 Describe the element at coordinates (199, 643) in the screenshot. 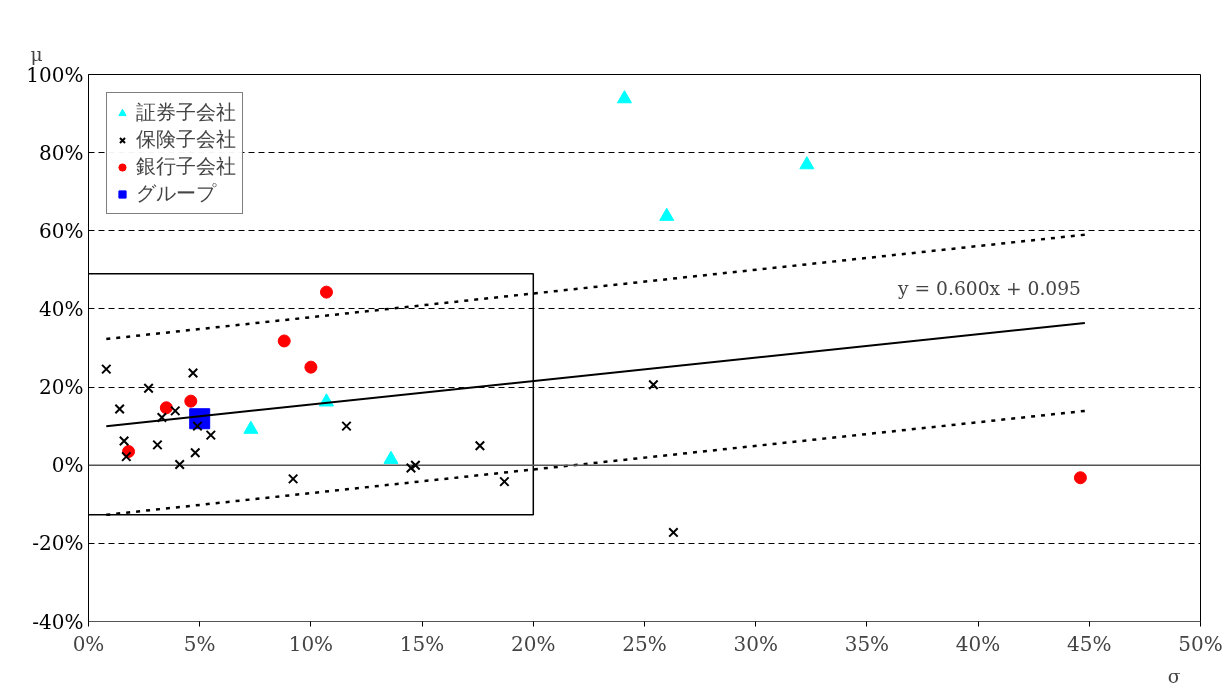

I see `x-tick-label: 5%` at that location.